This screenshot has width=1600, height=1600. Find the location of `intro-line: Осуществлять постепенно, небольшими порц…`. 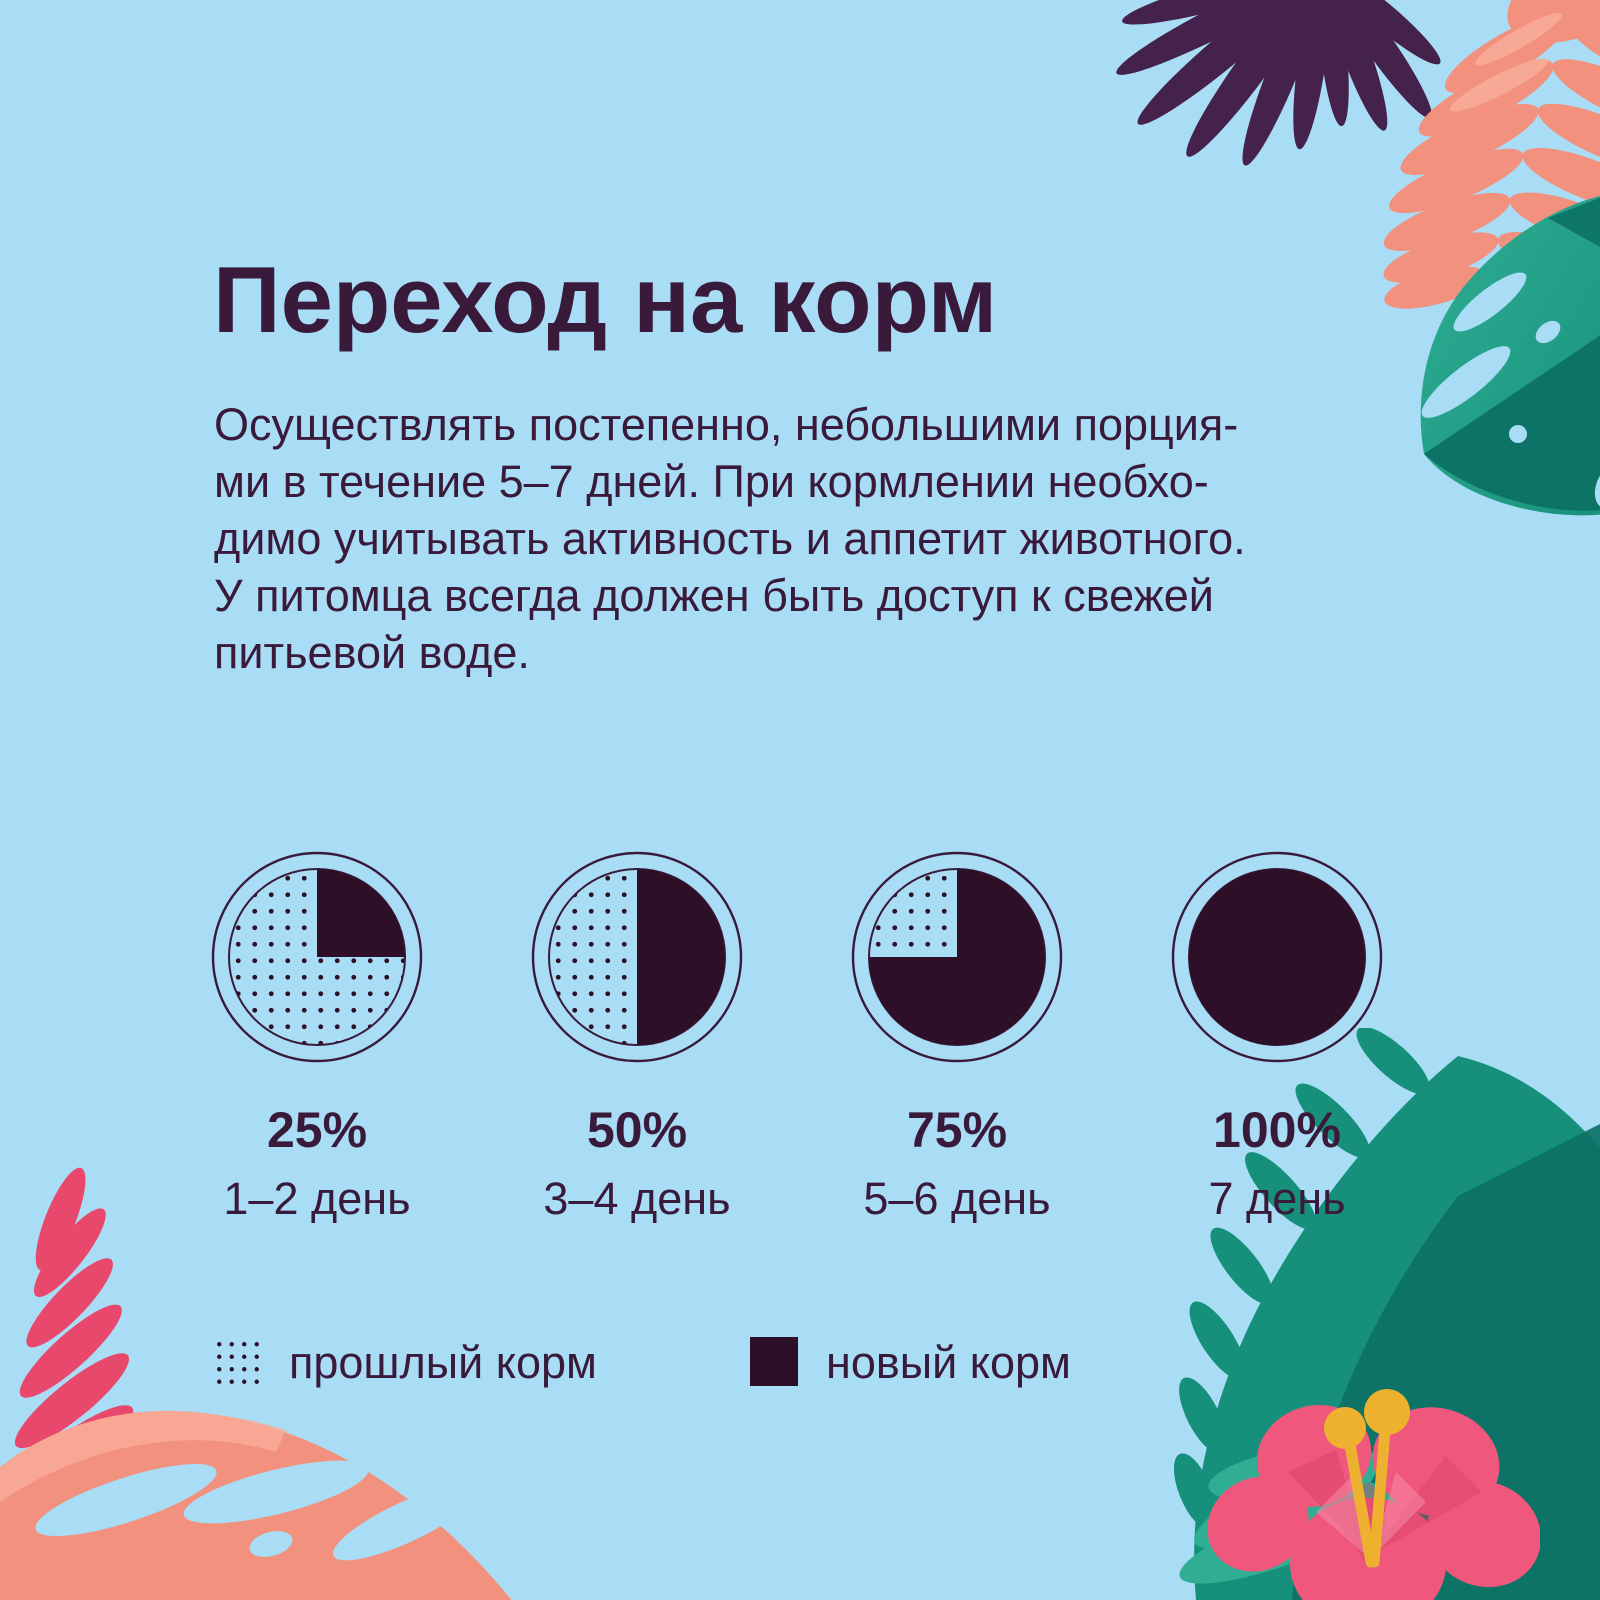

intro-line: Осуществлять постепенно, небольшими порц… is located at coordinates (726, 424).